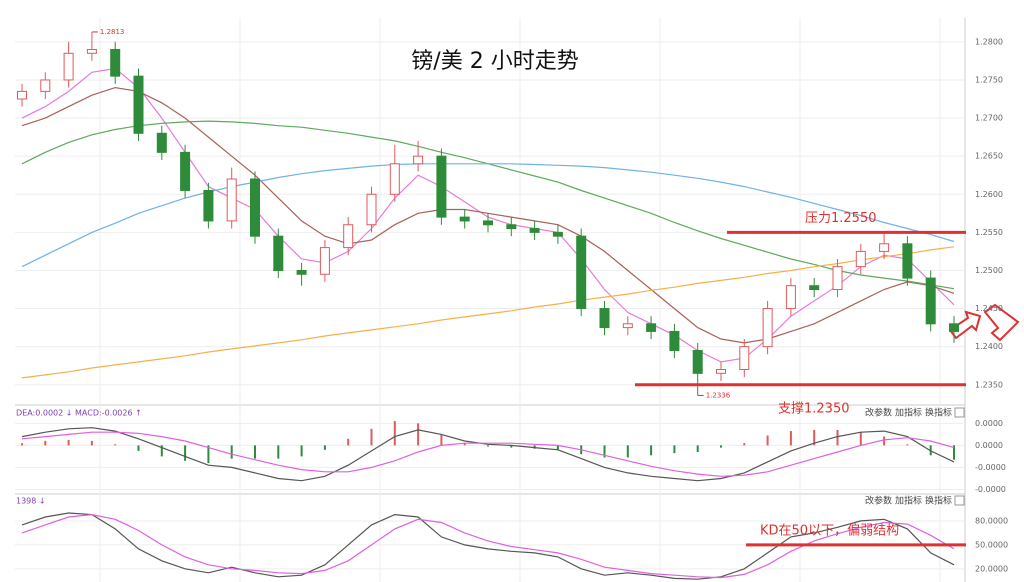  I want to click on y-tick-label: 20.0000, so click(991, 568).